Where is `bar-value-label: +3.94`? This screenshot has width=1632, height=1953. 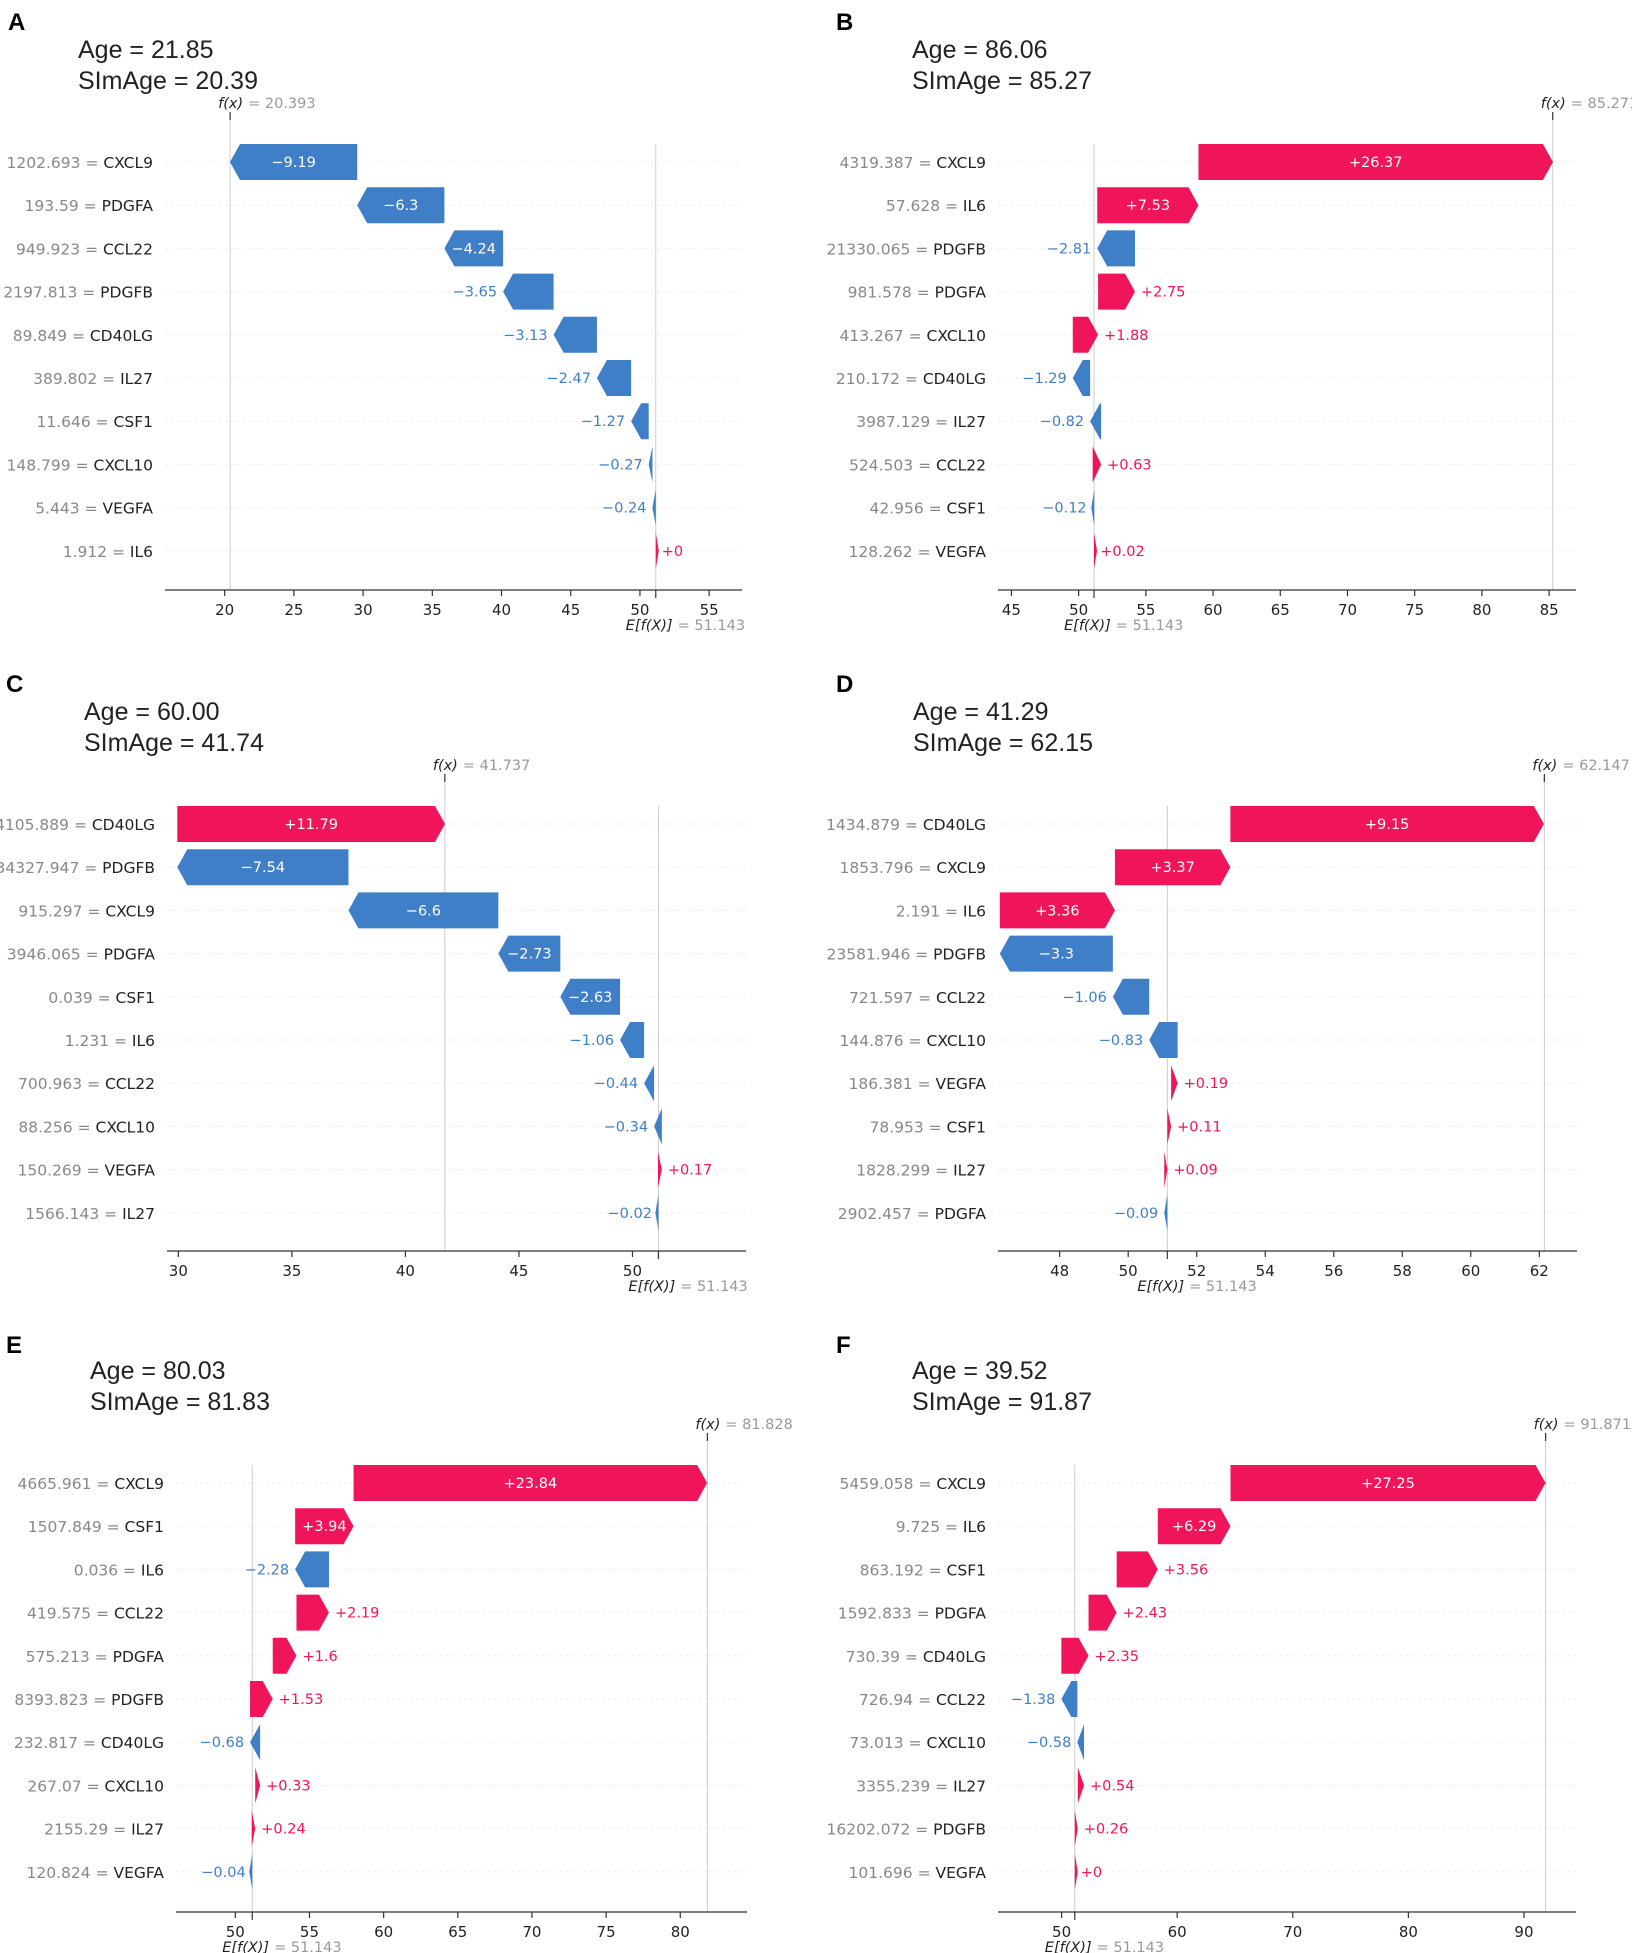 bar-value-label: +3.94 is located at coordinates (324, 1527).